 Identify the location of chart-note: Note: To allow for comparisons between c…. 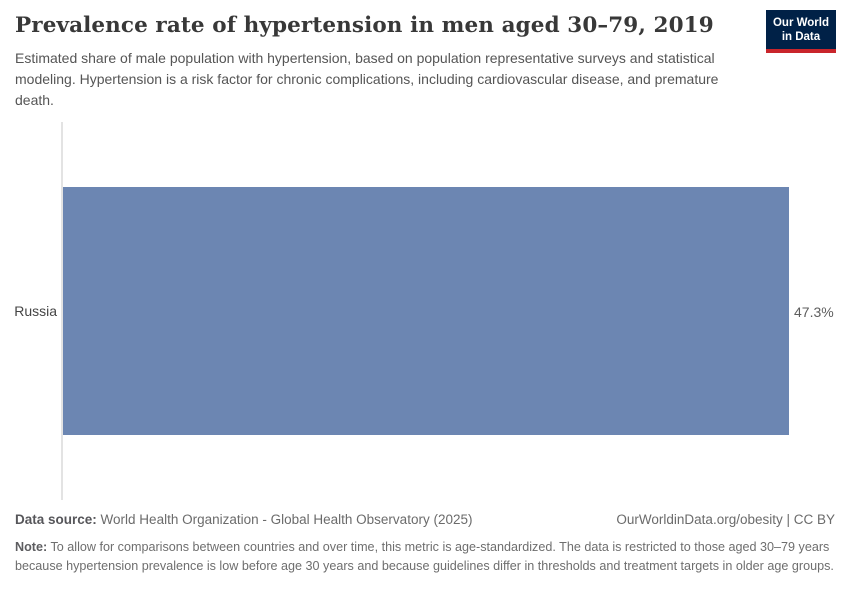
(425, 557).